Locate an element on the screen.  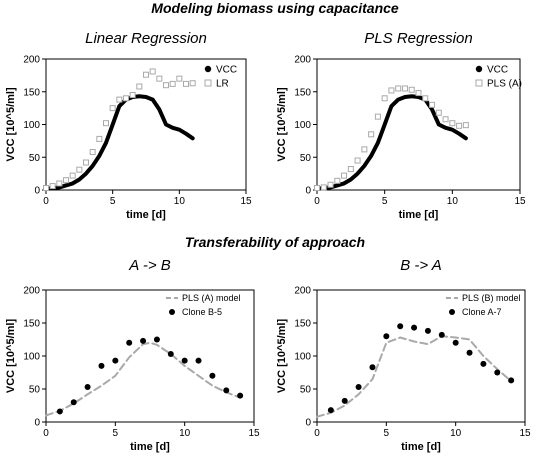
legend-label: PLS (B) model is located at coordinates (491, 298).